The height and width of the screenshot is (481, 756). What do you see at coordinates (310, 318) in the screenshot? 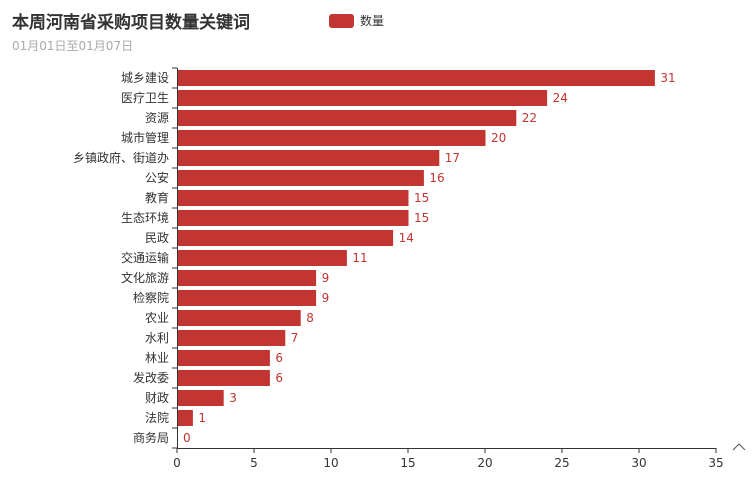
I see `data-label: 8` at bounding box center [310, 318].